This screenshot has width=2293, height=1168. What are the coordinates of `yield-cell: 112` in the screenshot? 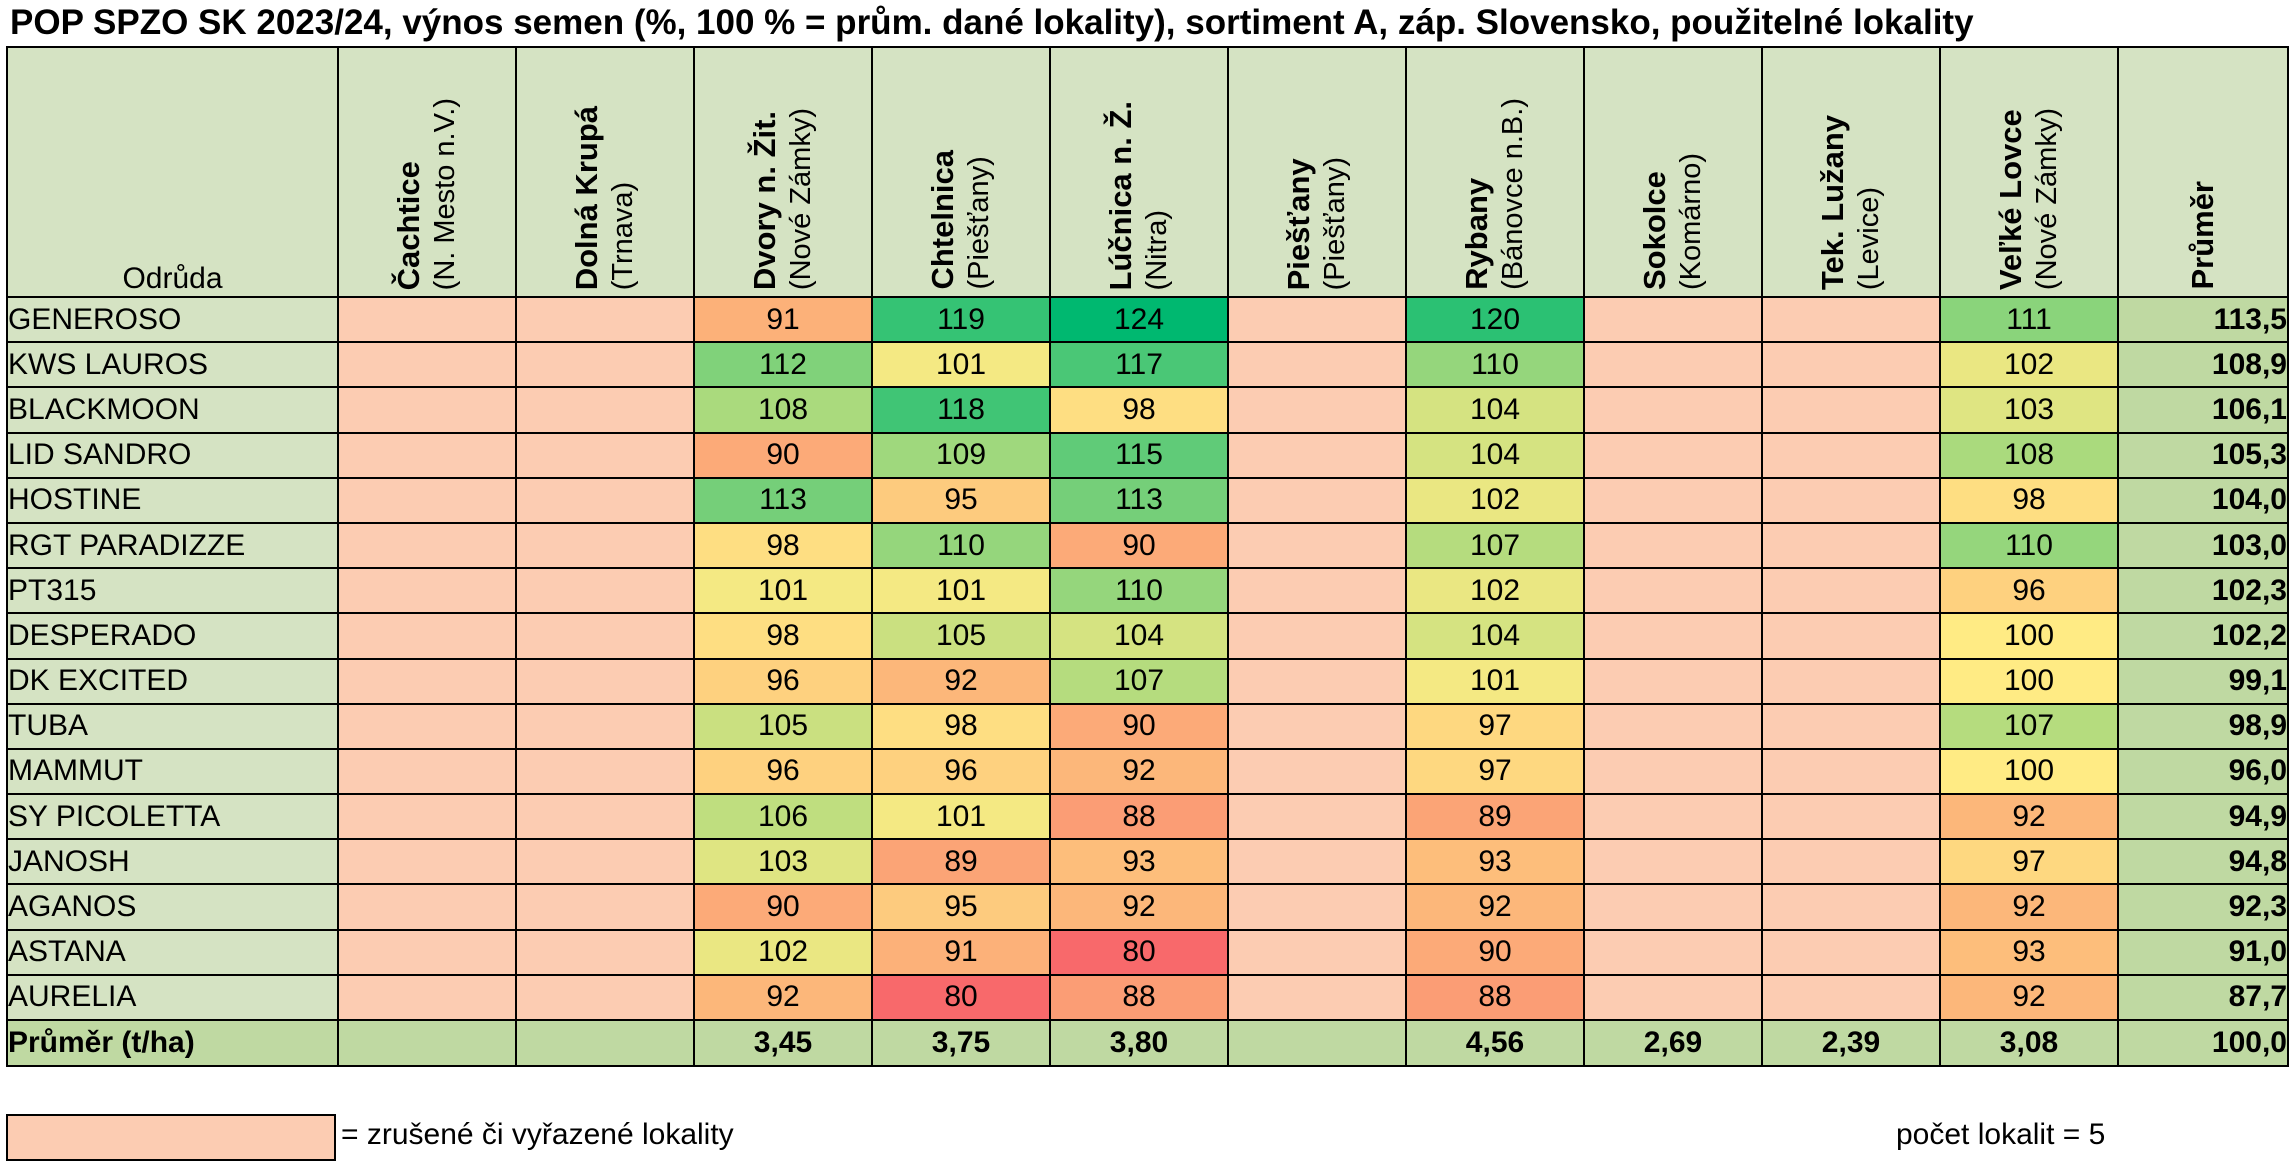 It's located at (783, 365).